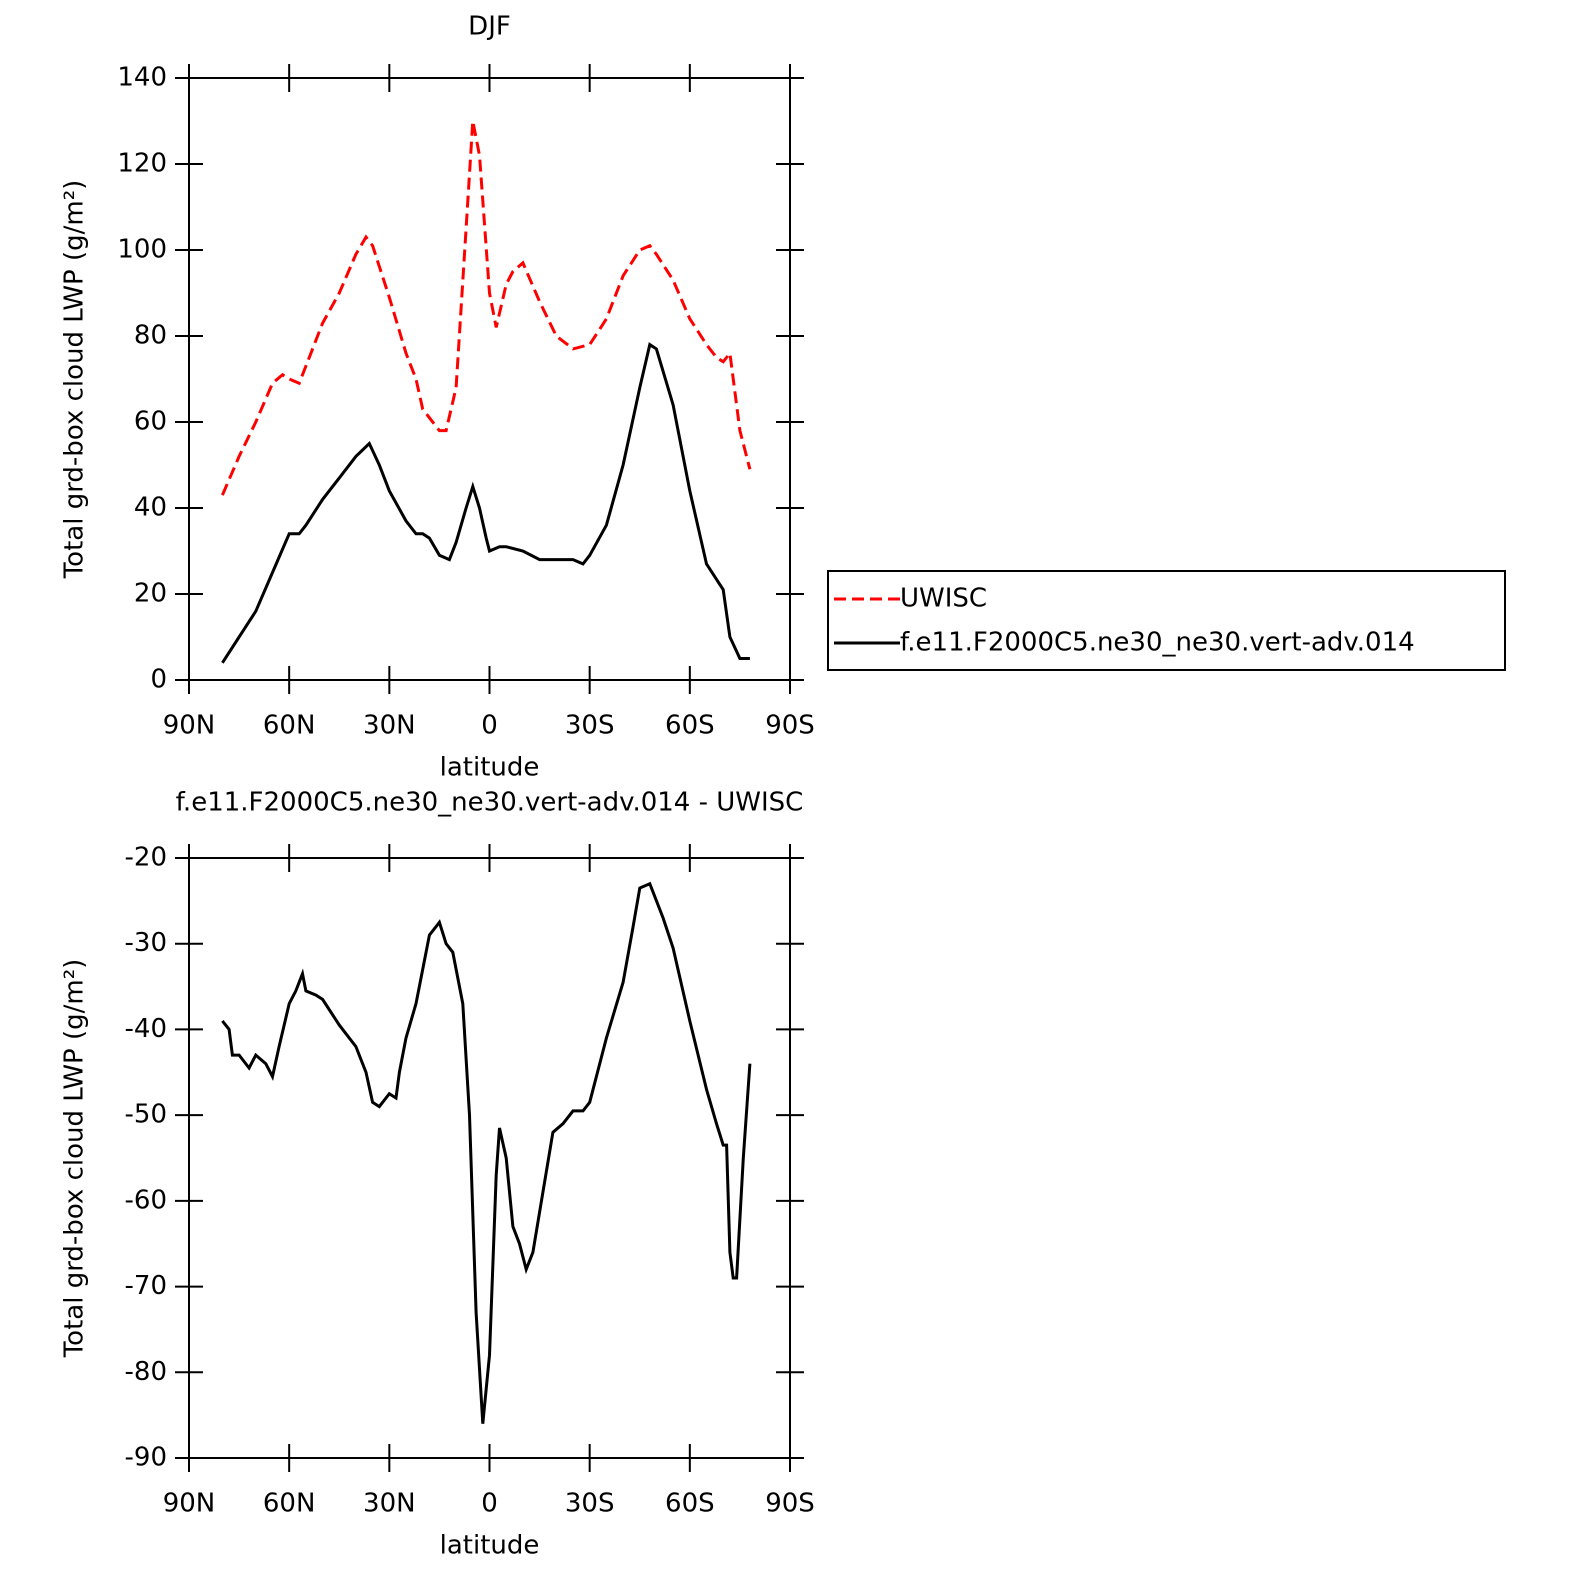 The image size is (1583, 1586). I want to click on y-tick-label: -30, so click(146, 943).